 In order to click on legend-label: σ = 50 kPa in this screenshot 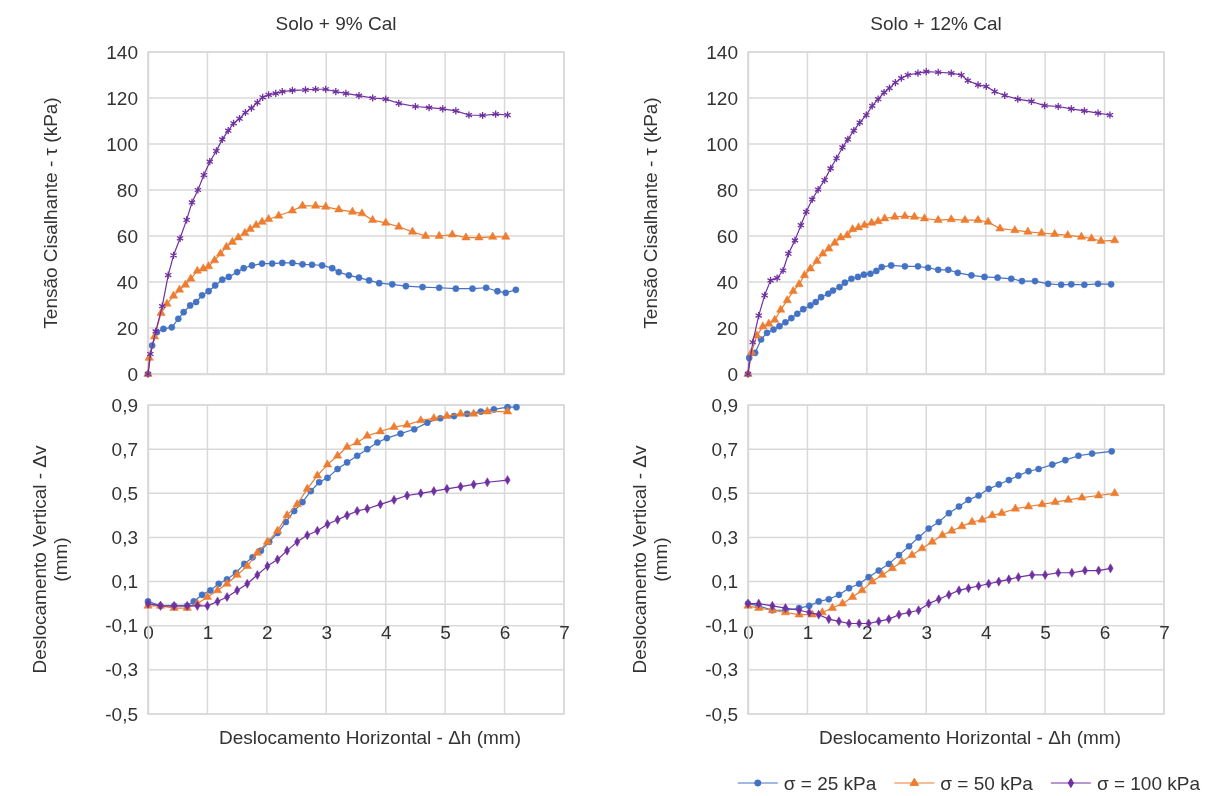, I will do `click(987, 783)`.